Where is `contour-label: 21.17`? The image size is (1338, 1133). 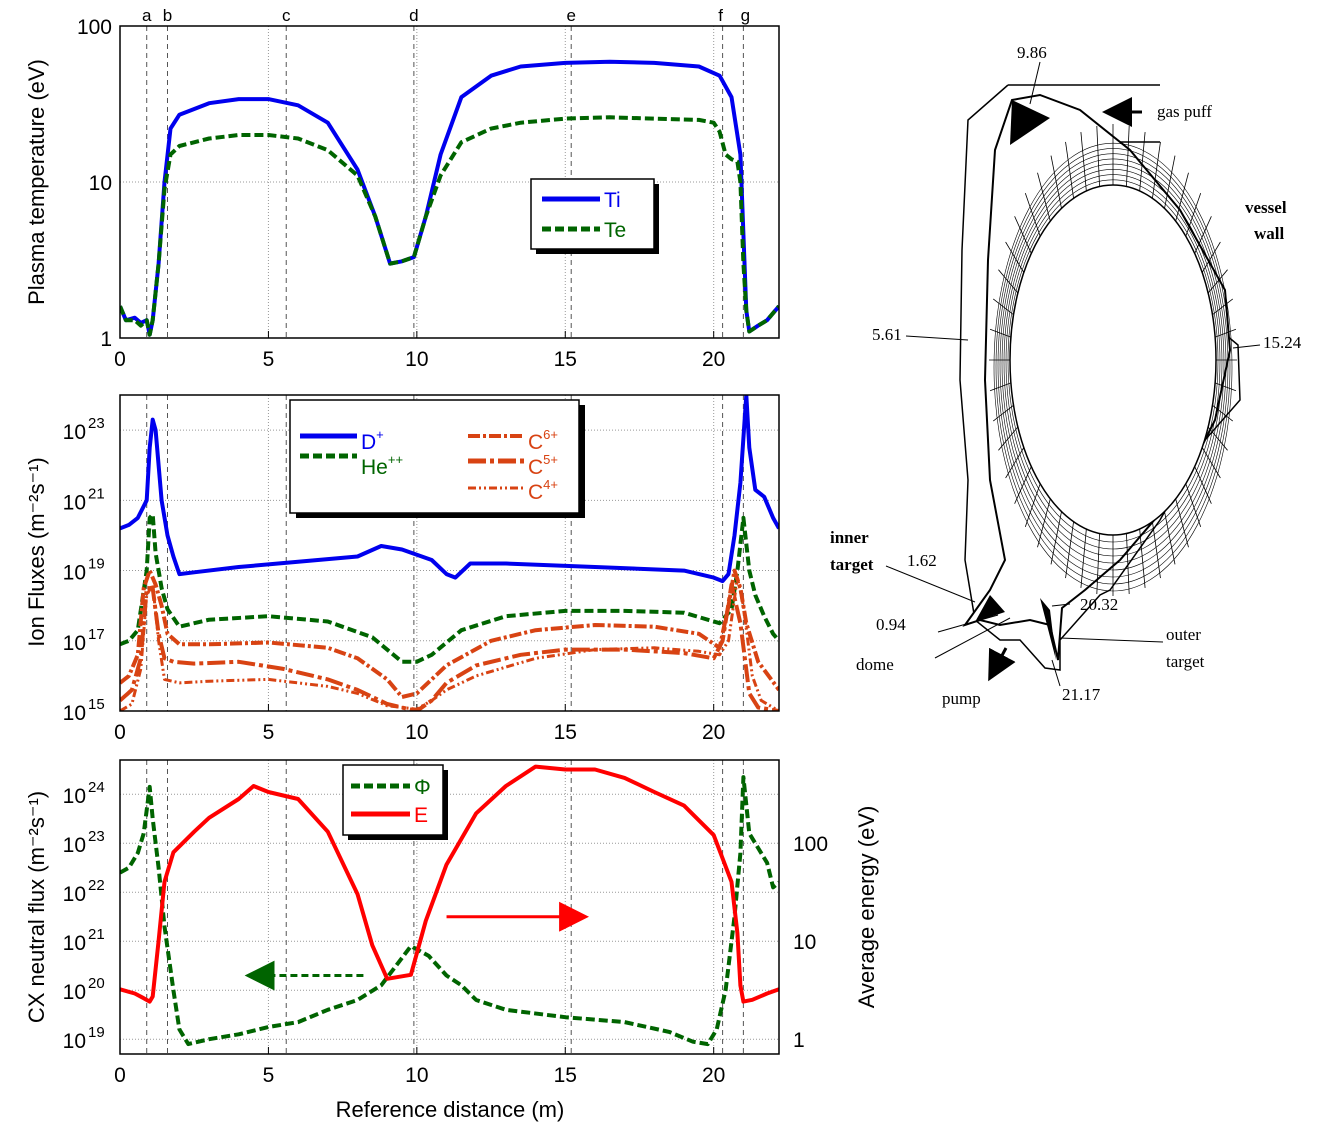 contour-label: 21.17 is located at coordinates (1081, 694).